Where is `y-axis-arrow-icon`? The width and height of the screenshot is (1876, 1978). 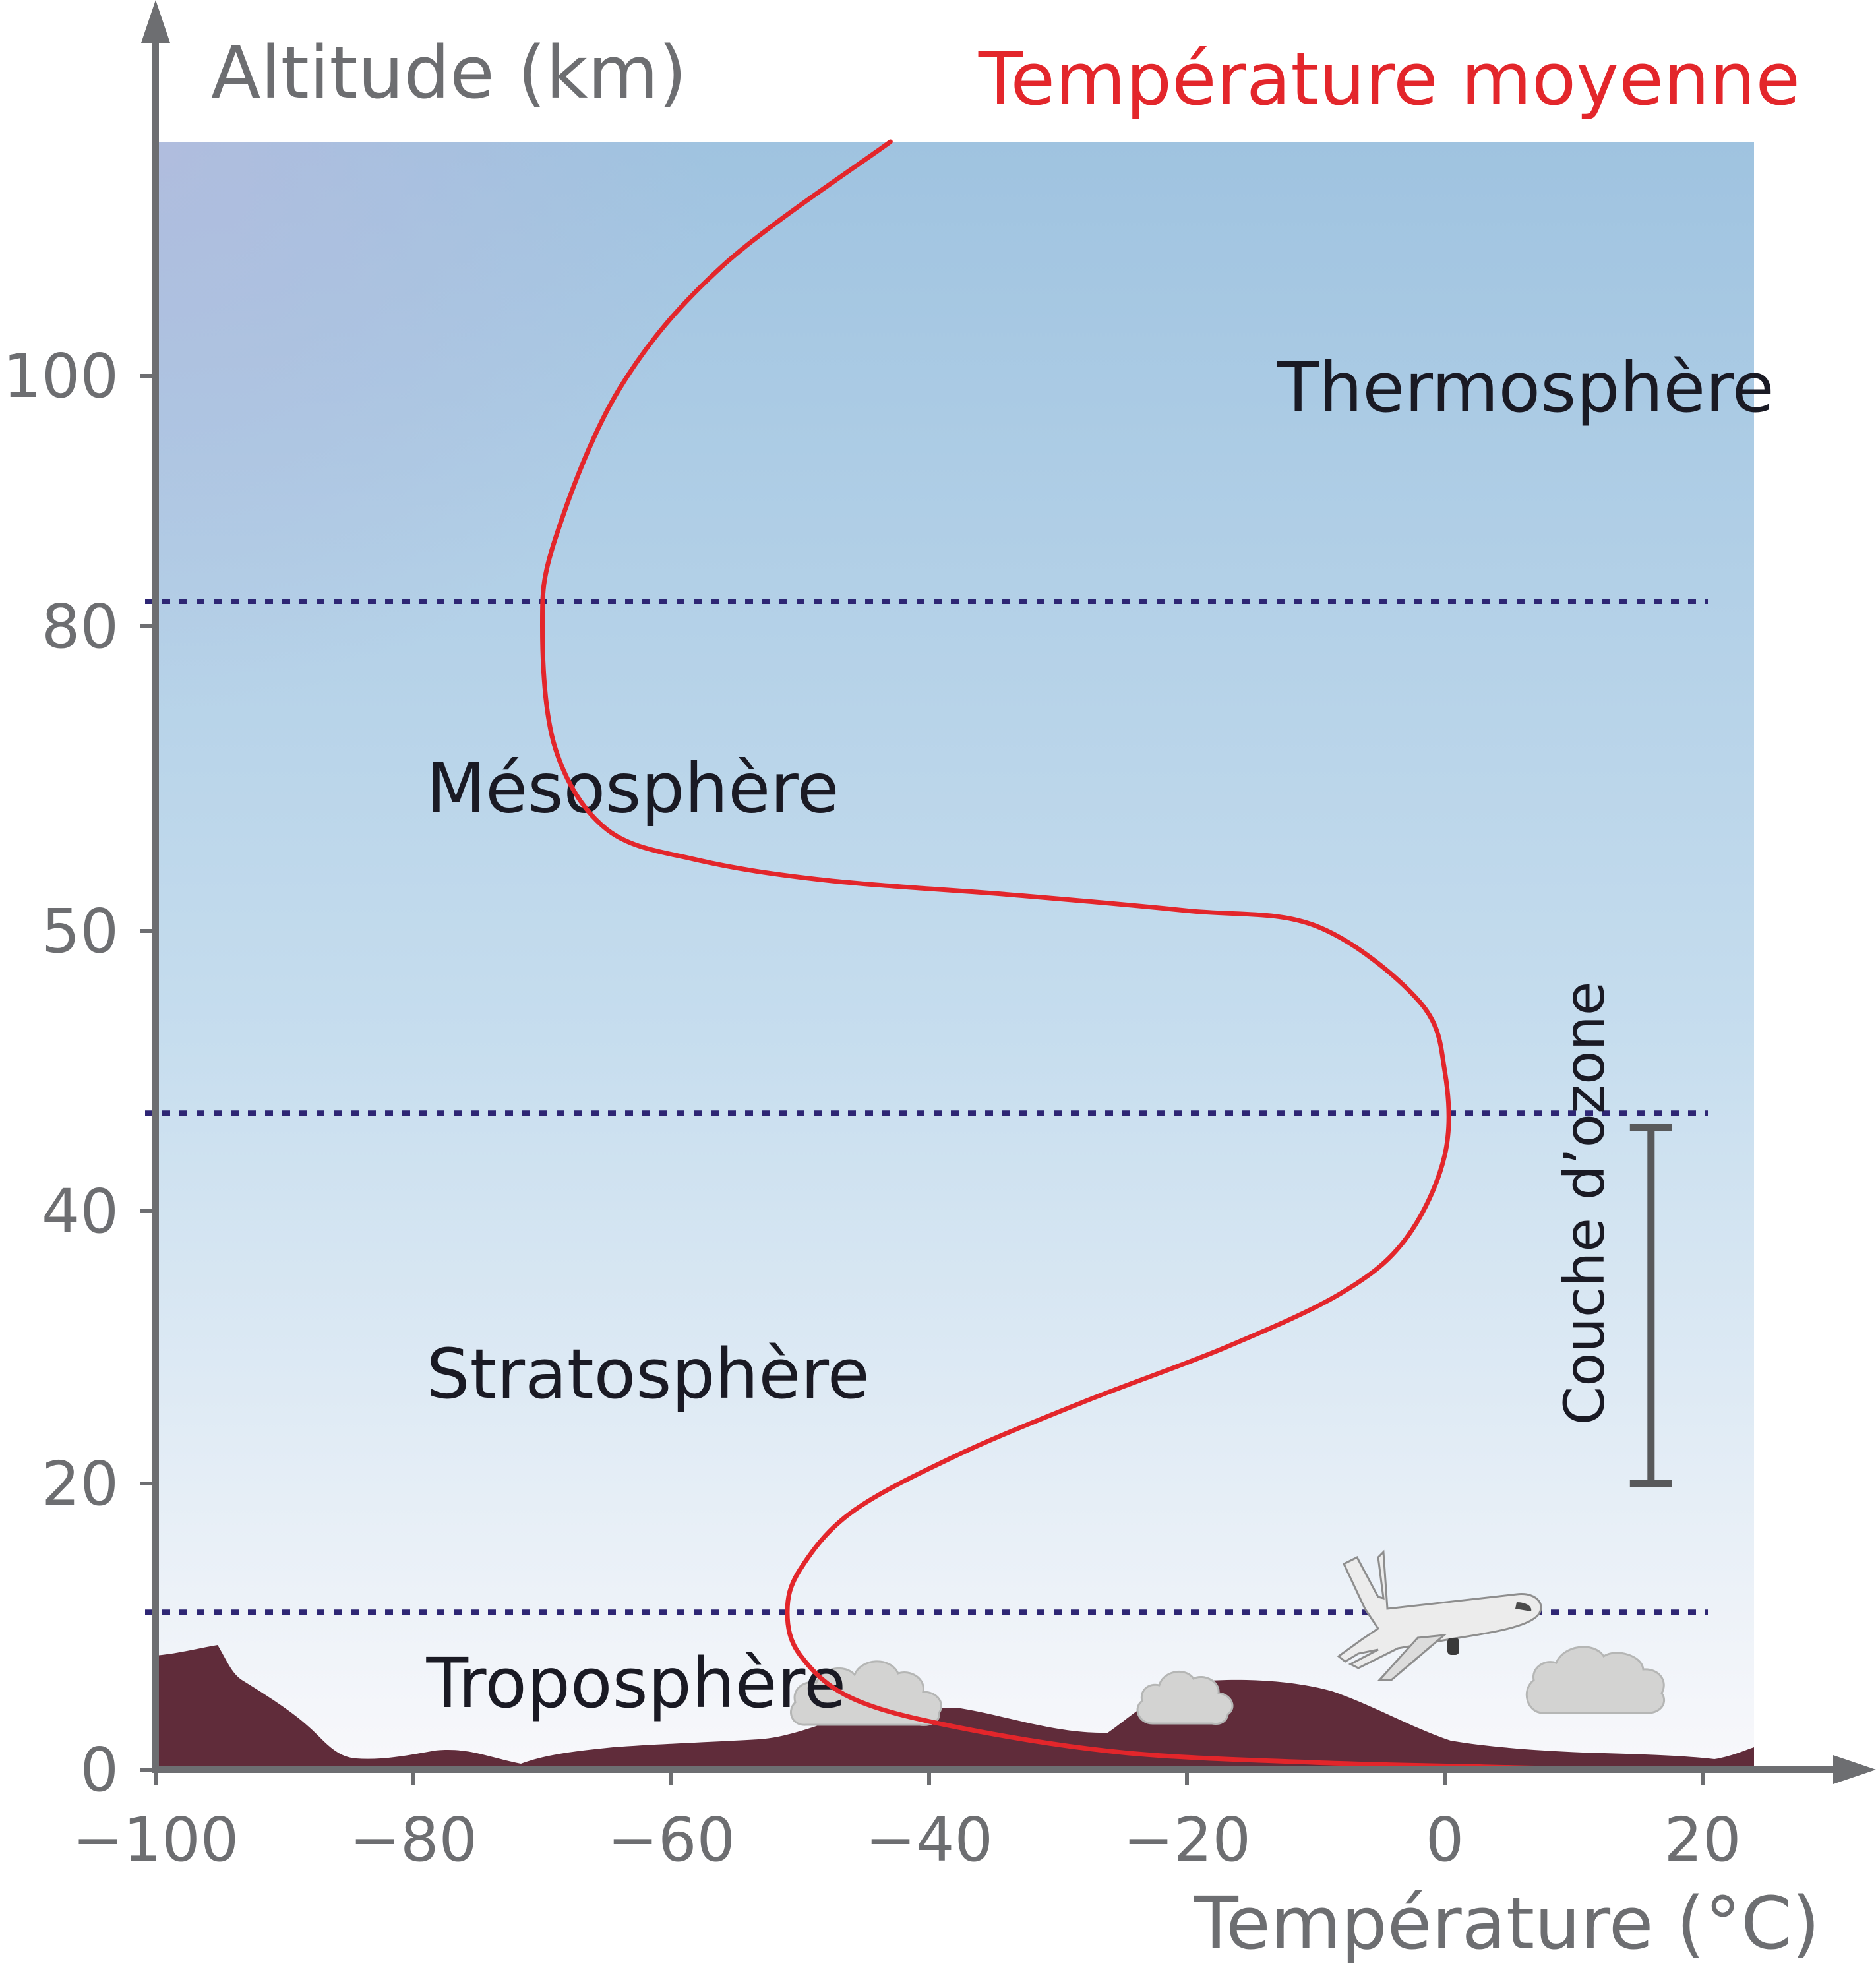
y-axis-arrow-icon is located at coordinates (155, 21).